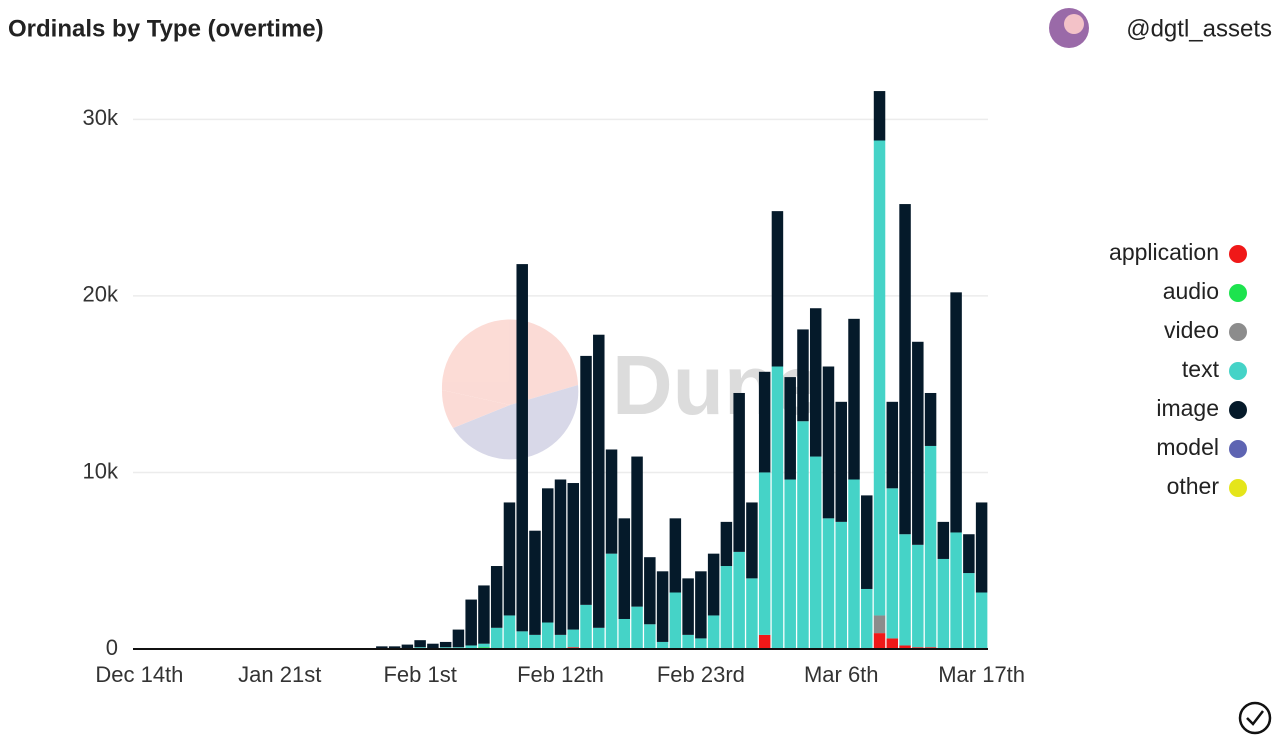 This screenshot has width=1282, height=738. I want to click on legend-label: image, so click(1187, 408).